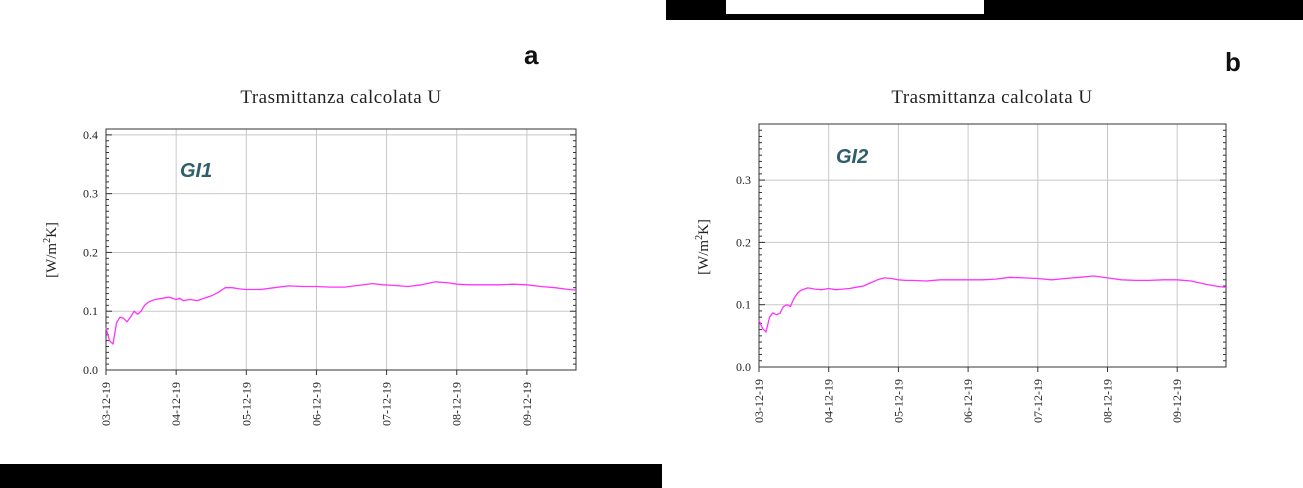 The image size is (1303, 488). I want to click on chart-b-x-tick-label: 06-12-19, so click(968, 401).